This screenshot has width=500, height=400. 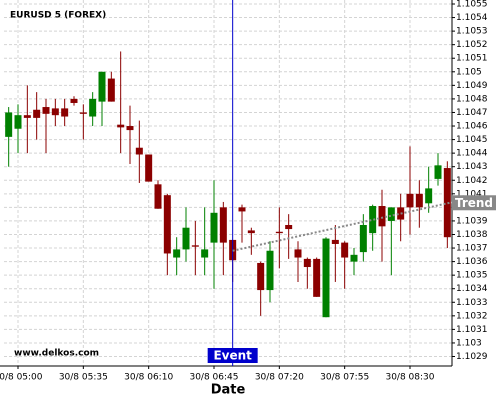 I want to click on x-tick-label: 30/8 05:35, so click(x=83, y=378).